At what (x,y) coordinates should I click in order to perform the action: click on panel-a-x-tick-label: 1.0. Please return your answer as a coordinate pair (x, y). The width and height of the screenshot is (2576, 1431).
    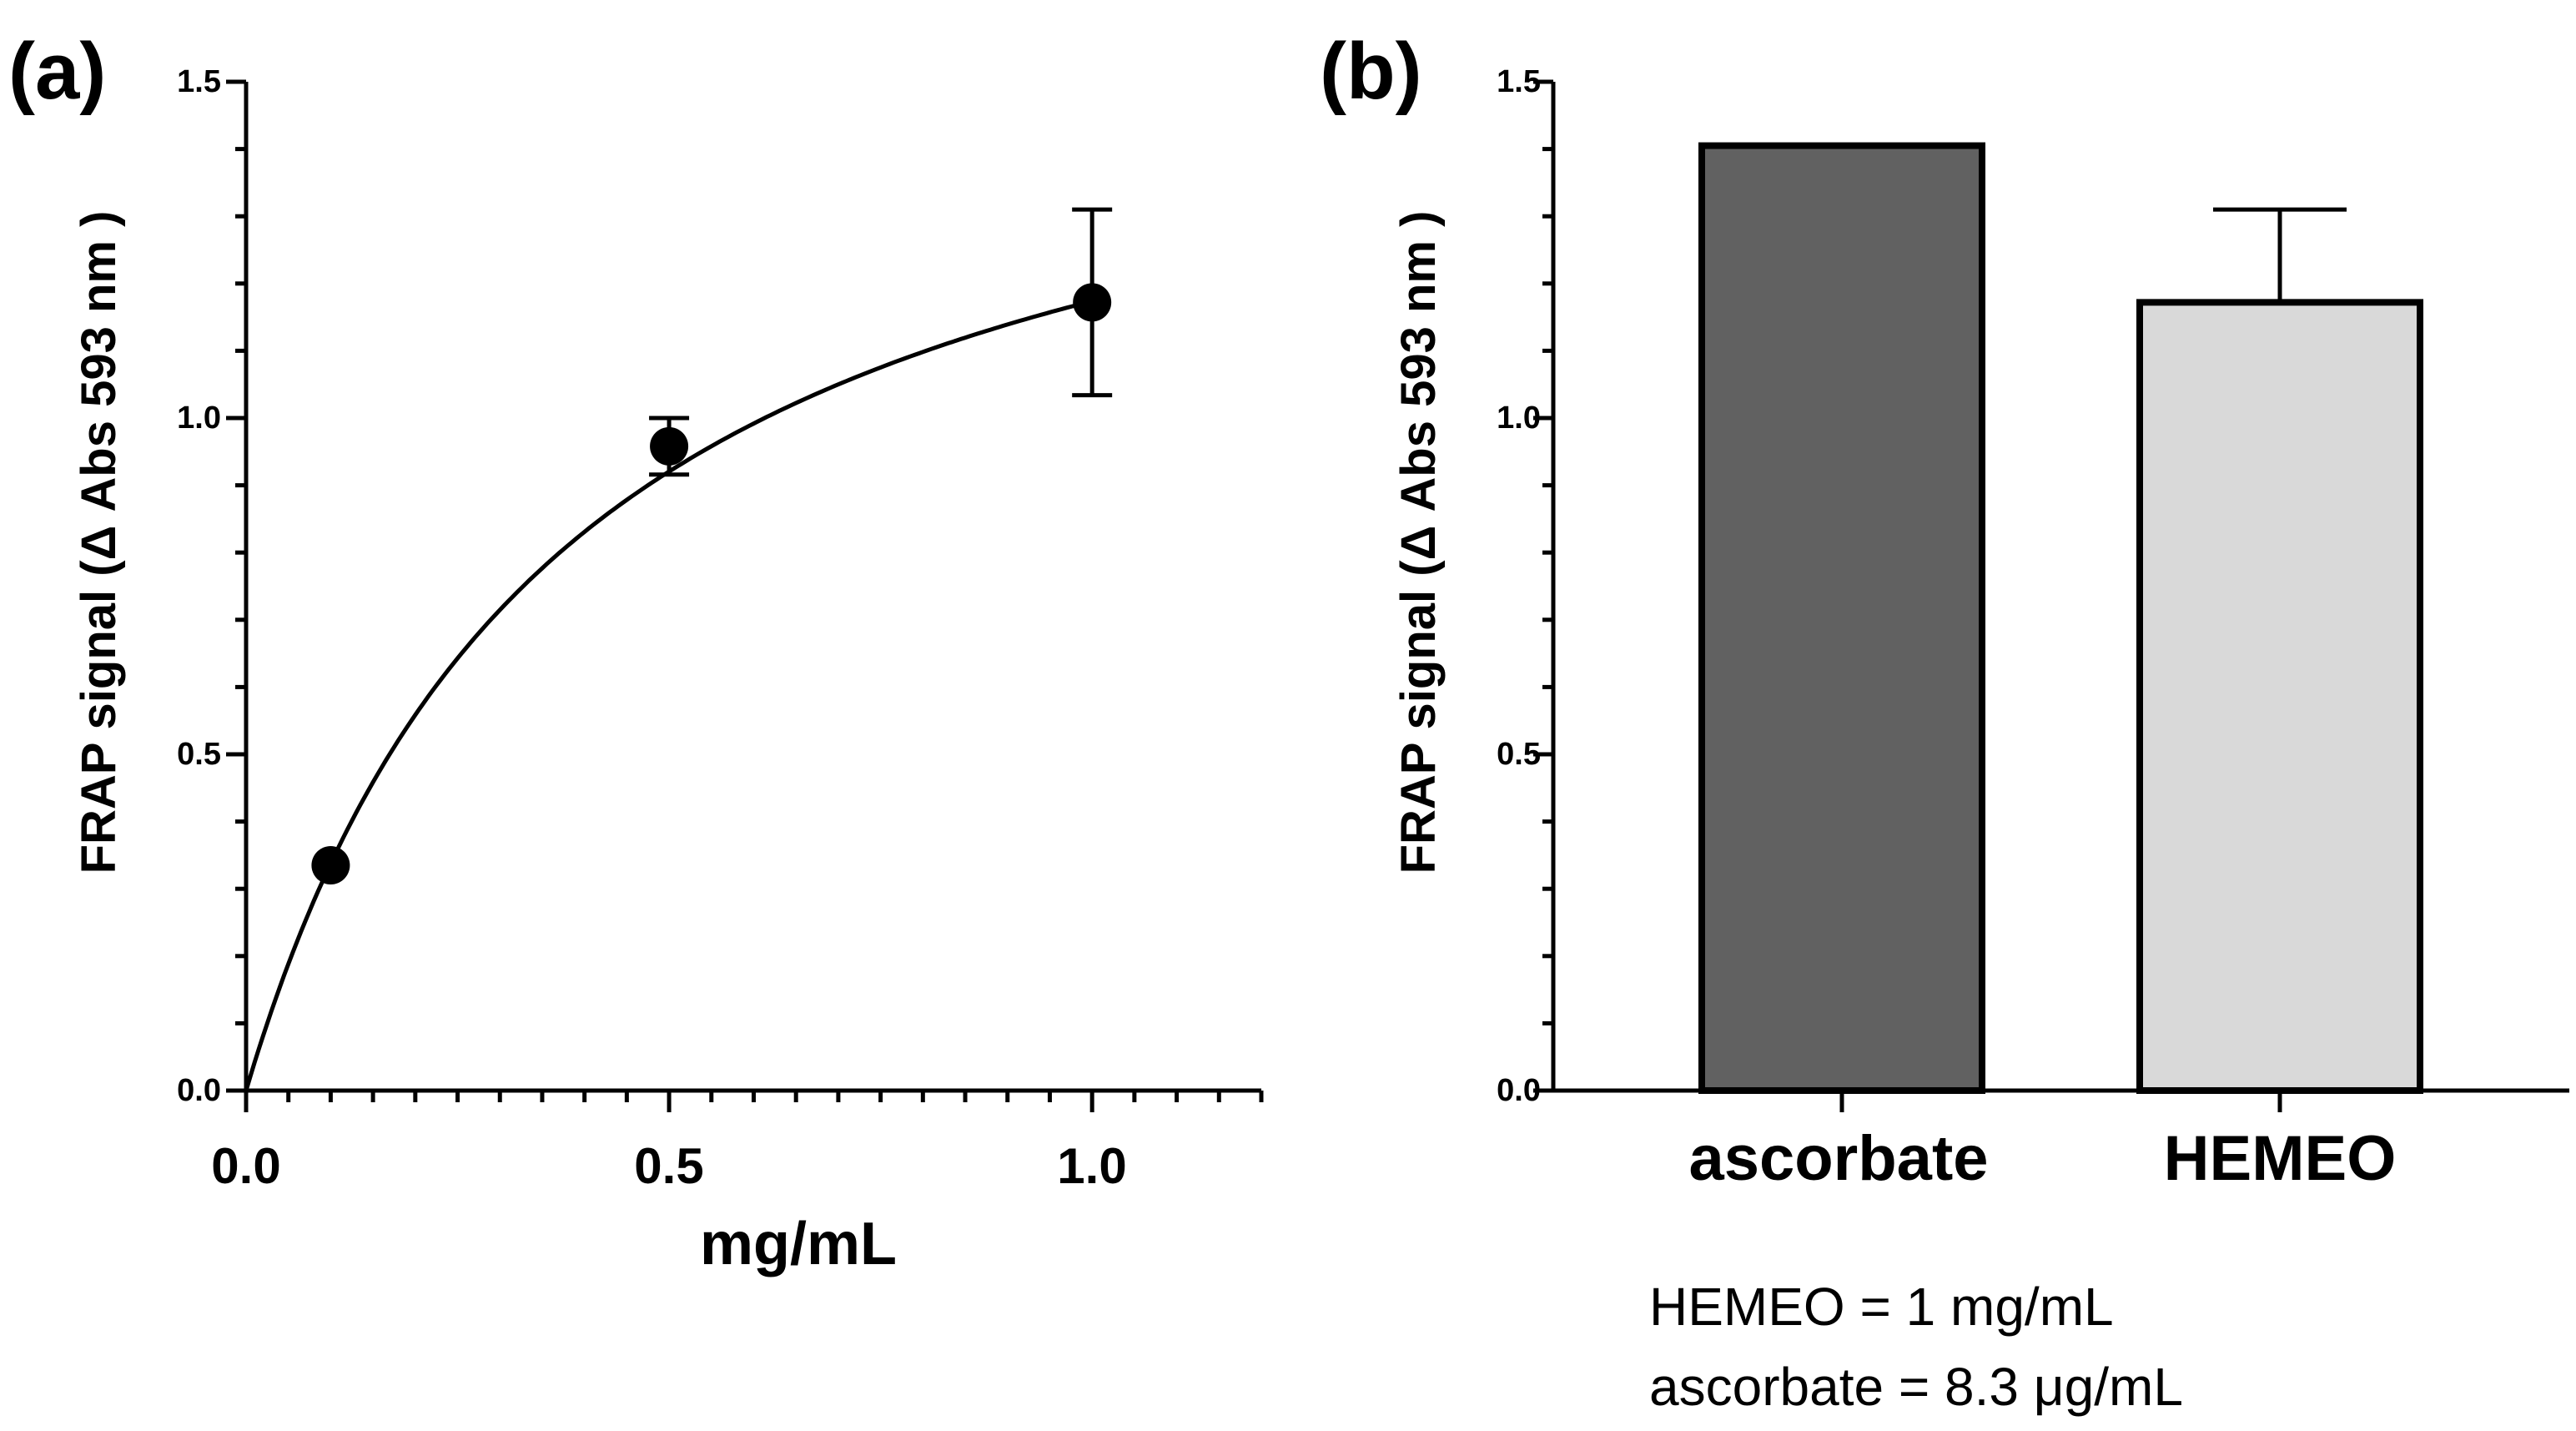
    Looking at the image, I should click on (1091, 1166).